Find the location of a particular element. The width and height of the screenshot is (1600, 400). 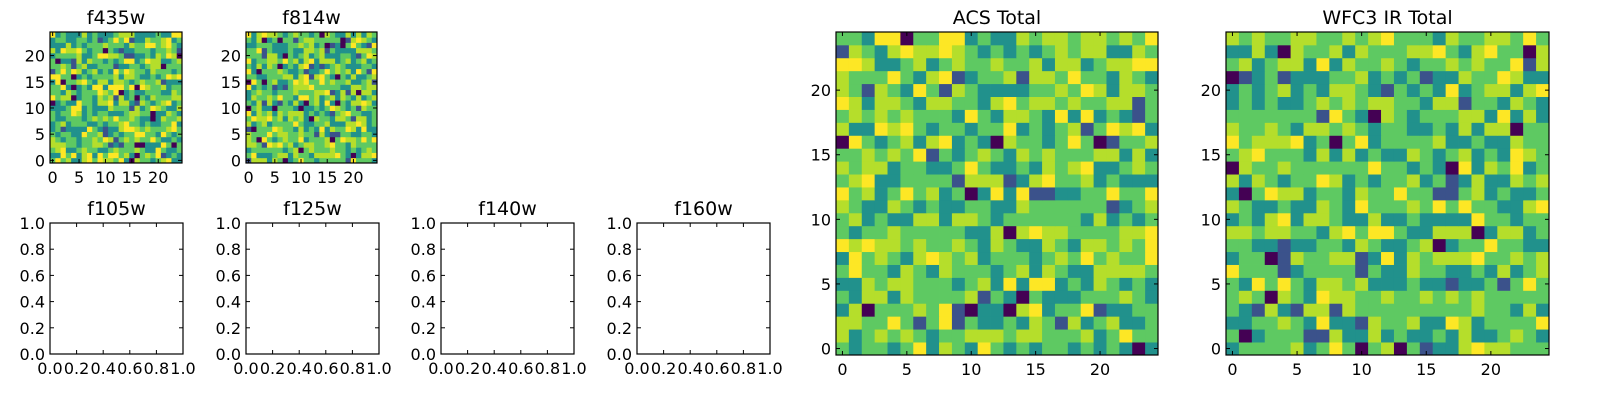

y-tick-label: 15 is located at coordinates (821, 155).